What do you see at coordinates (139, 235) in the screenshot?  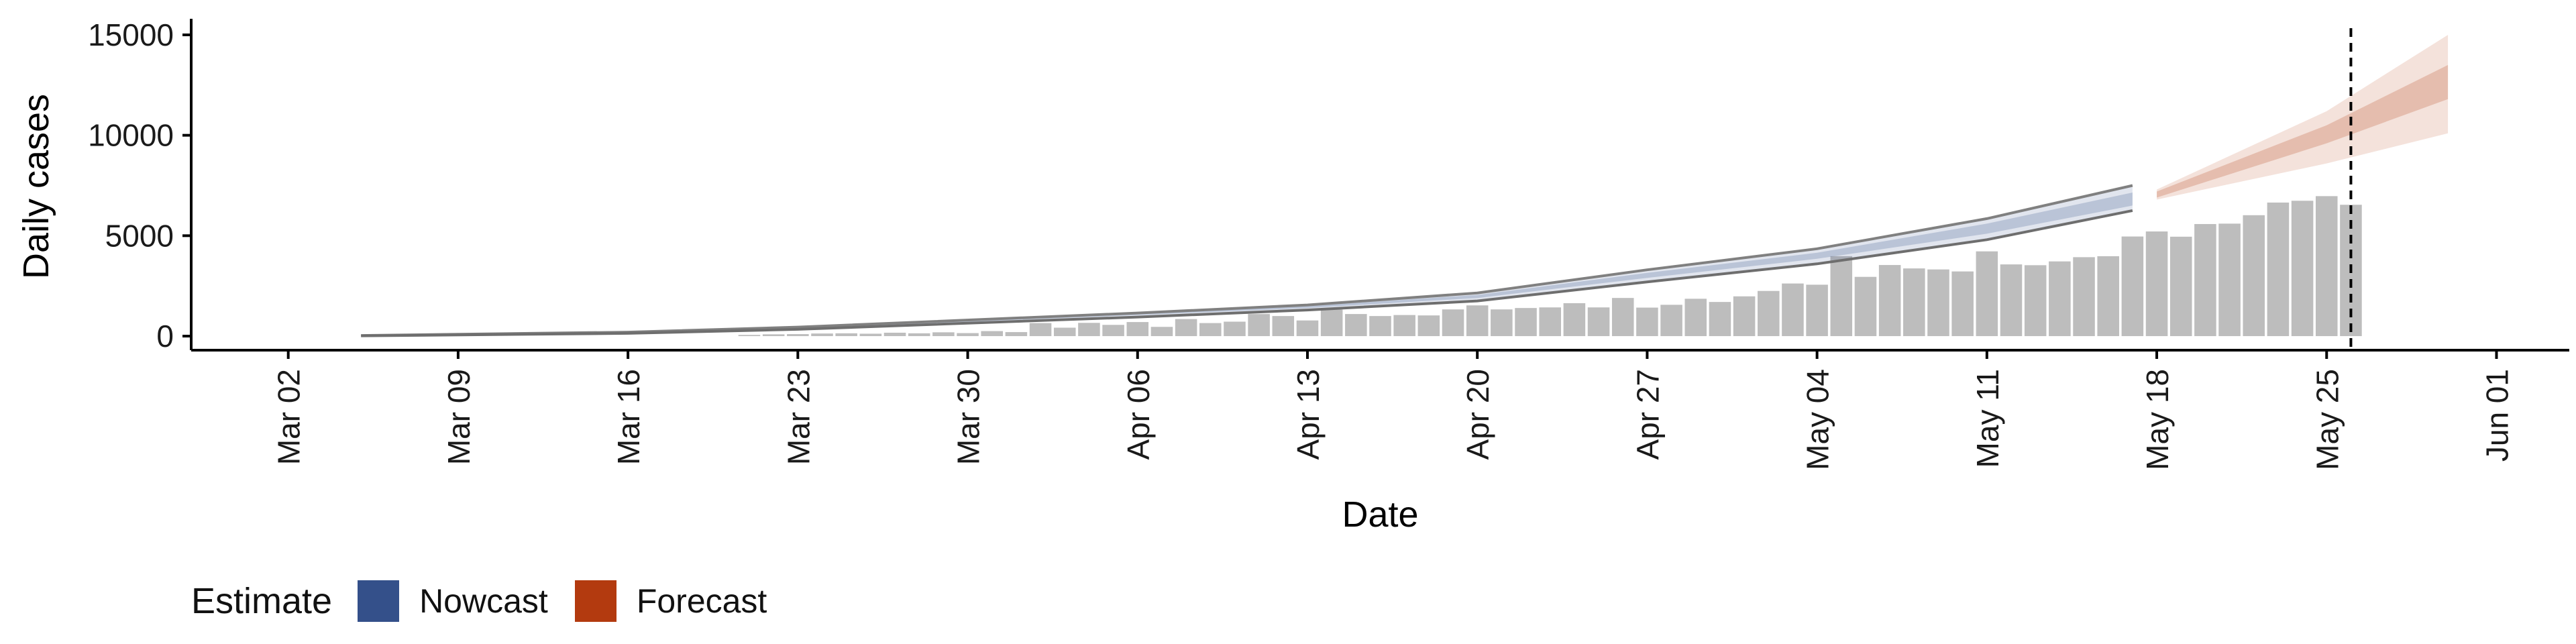 I see `y-tick-label: 5000` at bounding box center [139, 235].